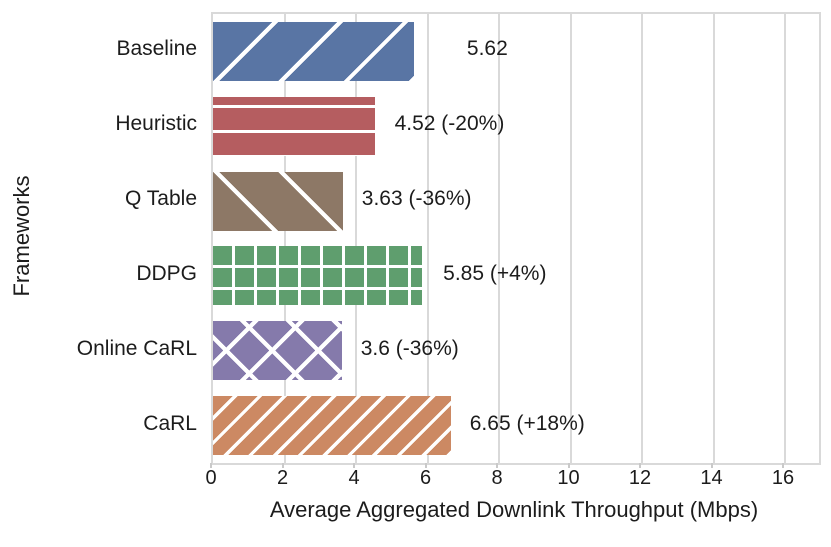 The height and width of the screenshot is (547, 831). What do you see at coordinates (425, 478) in the screenshot?
I see `x-tick-label: 6` at bounding box center [425, 478].